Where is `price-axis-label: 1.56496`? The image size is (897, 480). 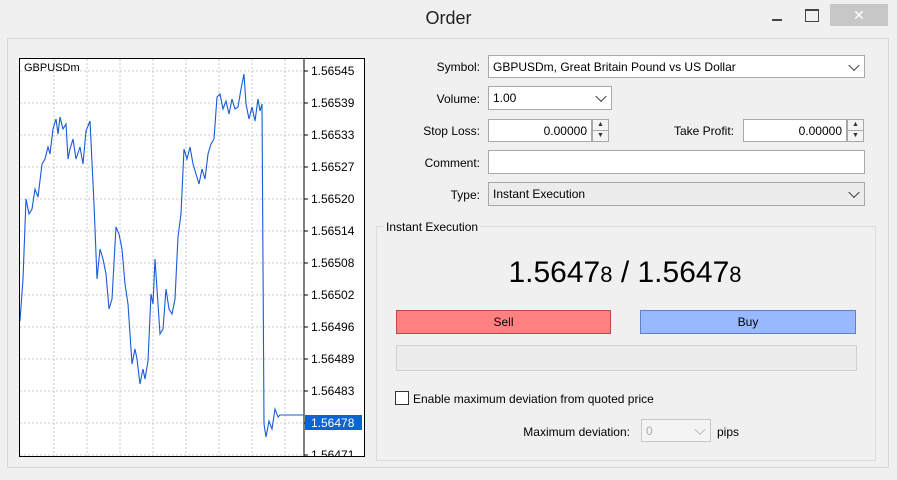 price-axis-label: 1.56496 is located at coordinates (333, 327).